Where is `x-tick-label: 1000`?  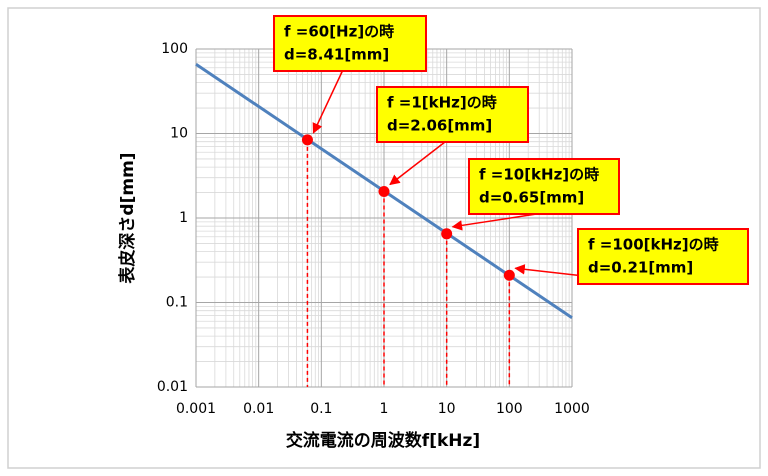 x-tick-label: 1000 is located at coordinates (572, 409).